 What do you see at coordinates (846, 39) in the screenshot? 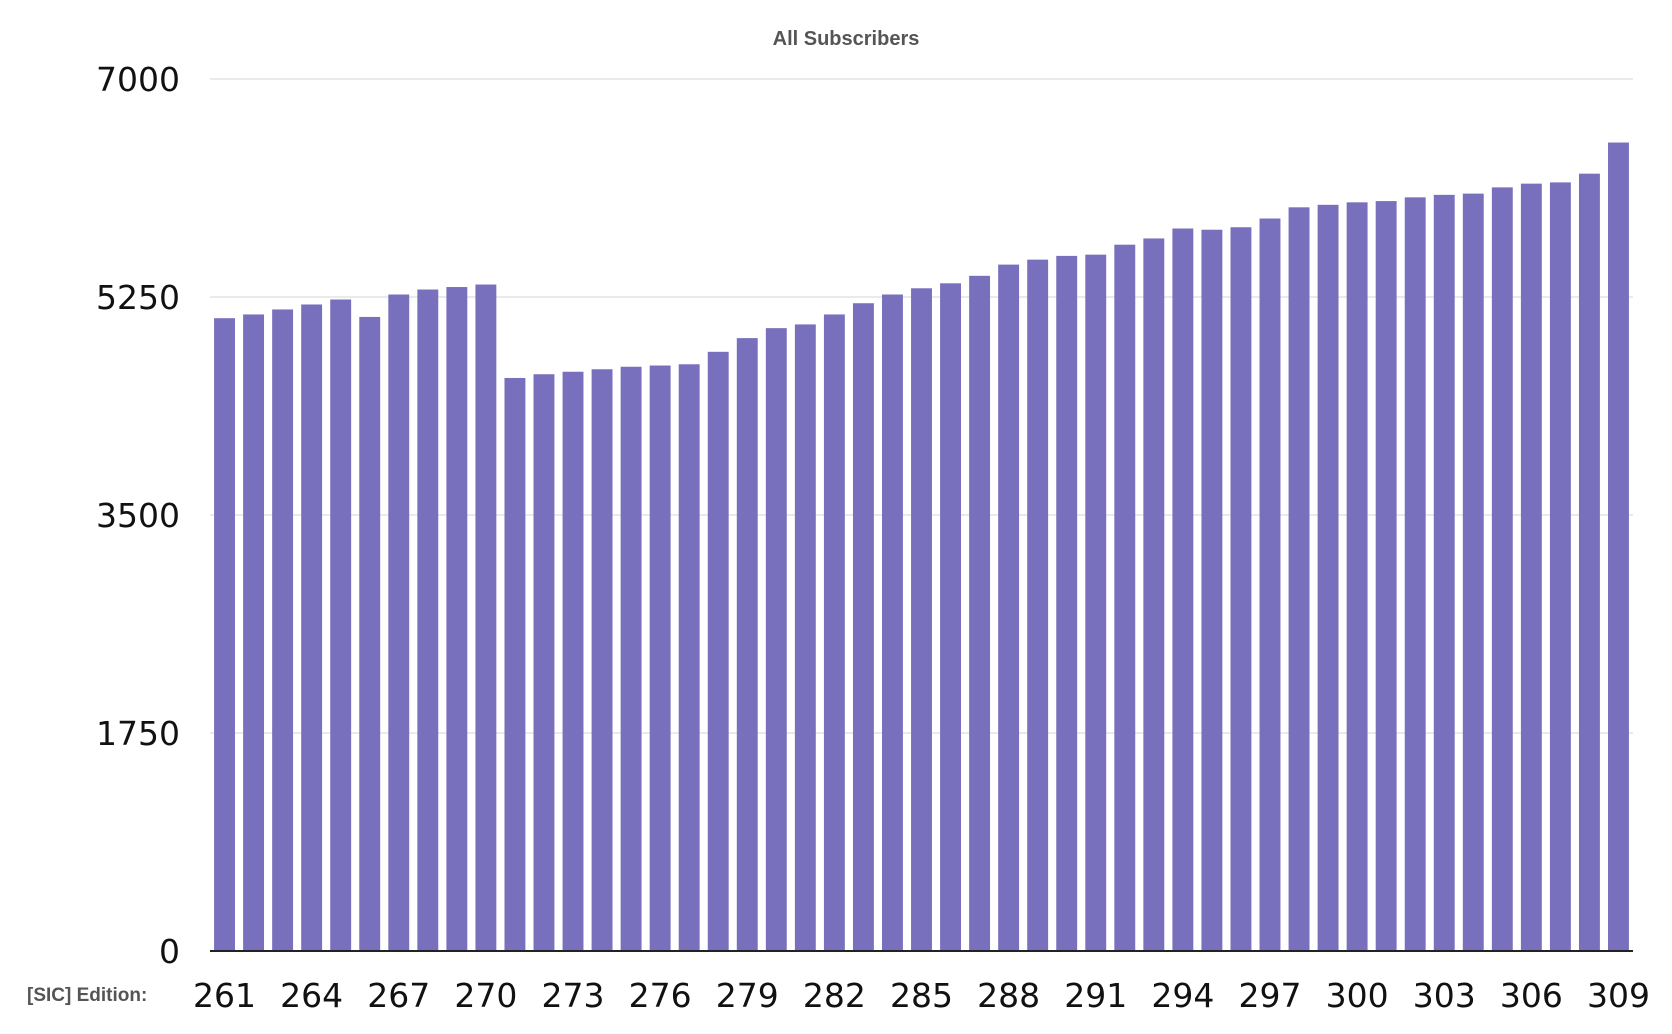
I see `chart-title: All Subscribers` at bounding box center [846, 39].